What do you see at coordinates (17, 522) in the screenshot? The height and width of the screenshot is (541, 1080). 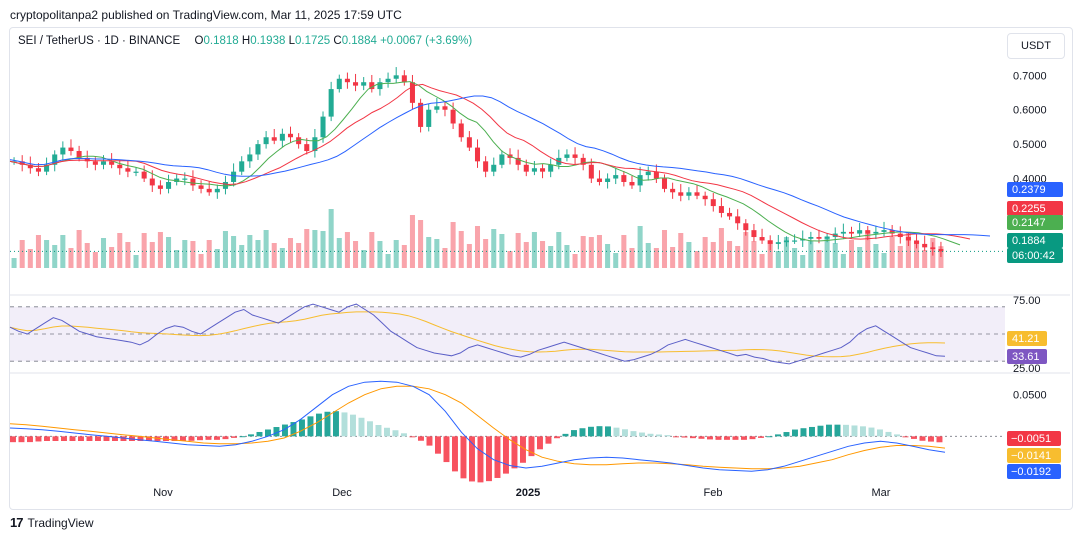 I see `tradingview-logo-icon: 17` at bounding box center [17, 522].